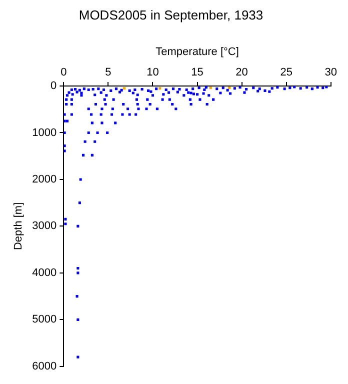 The width and height of the screenshot is (348, 384). What do you see at coordinates (108, 72) in the screenshot?
I see `x-tick-label: 5` at bounding box center [108, 72].